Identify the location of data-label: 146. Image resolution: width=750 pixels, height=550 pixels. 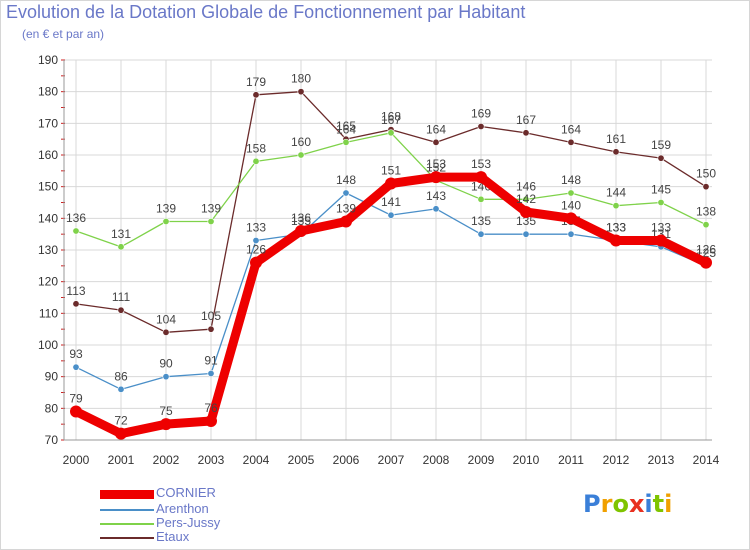
(526, 186).